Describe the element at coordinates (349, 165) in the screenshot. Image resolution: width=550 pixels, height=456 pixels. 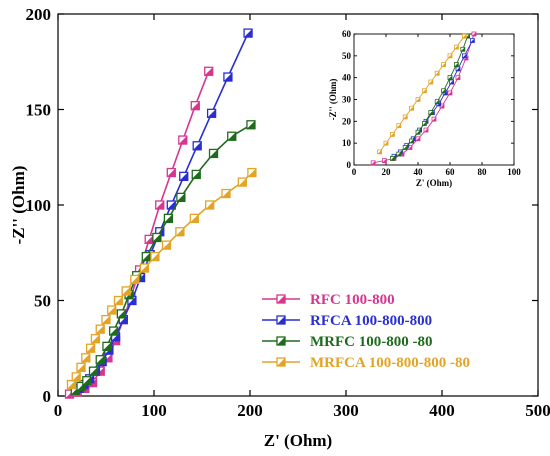
I see `inset-y-tick-label: 0` at that location.